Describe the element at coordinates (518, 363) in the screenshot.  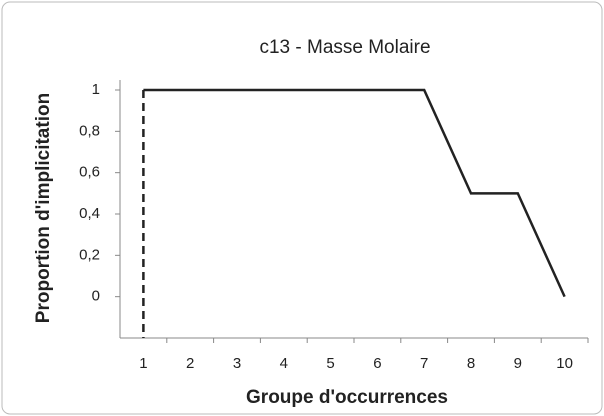
I see `x-tick-label: 9` at that location.